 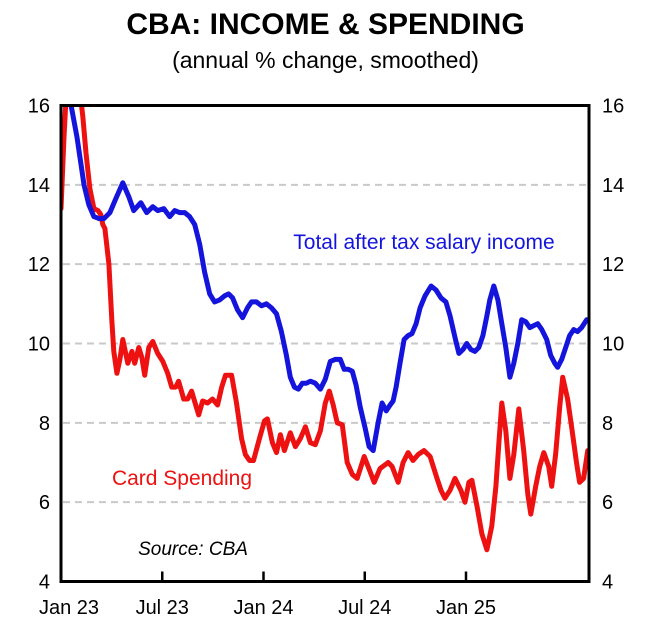 What do you see at coordinates (607, 424) in the screenshot?
I see `y-axis-label-right: 8` at bounding box center [607, 424].